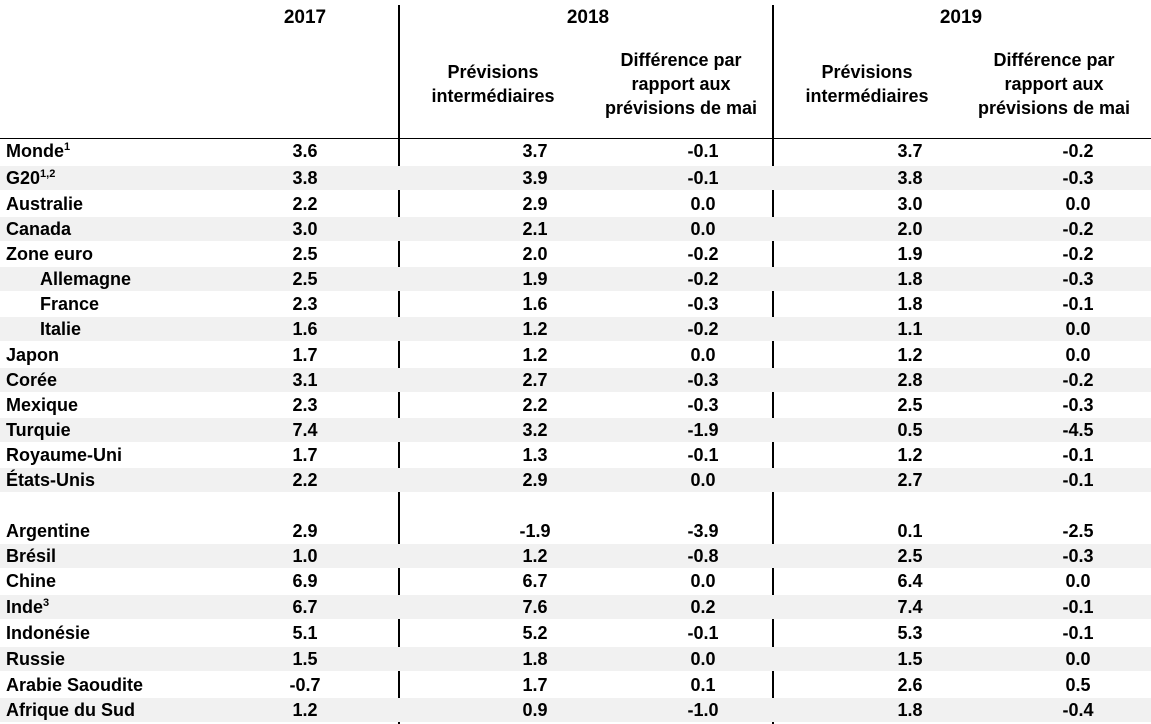  What do you see at coordinates (305, 633) in the screenshot?
I see `cell-v2017: 5.1` at bounding box center [305, 633].